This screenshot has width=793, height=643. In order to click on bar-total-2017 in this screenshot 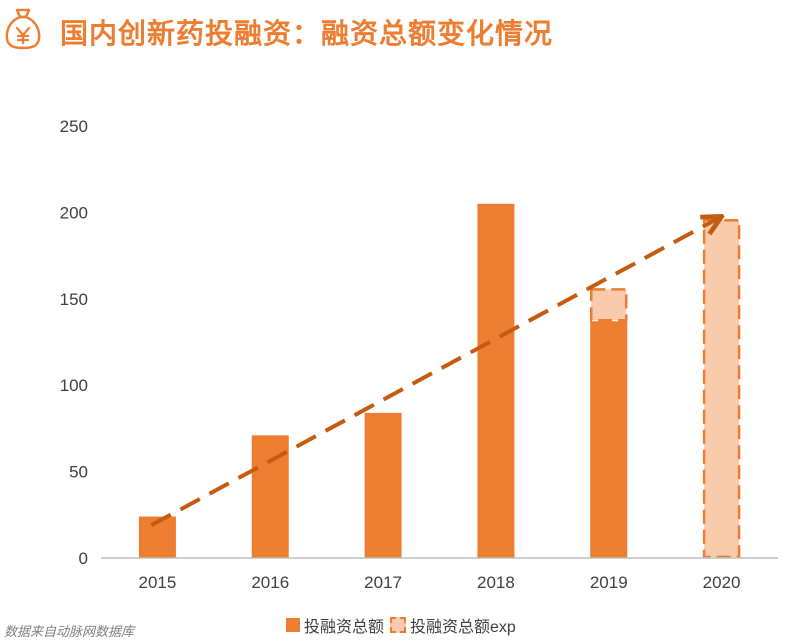, I will do `click(383, 485)`.